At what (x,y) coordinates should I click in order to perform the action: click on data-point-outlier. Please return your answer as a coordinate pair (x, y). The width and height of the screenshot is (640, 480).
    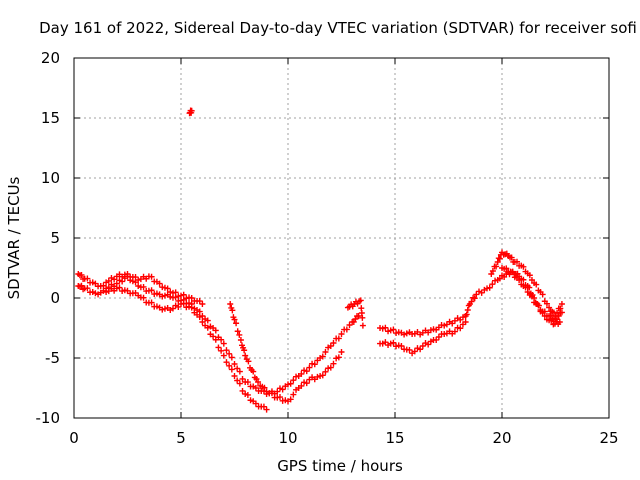
    Looking at the image, I should click on (191, 110).